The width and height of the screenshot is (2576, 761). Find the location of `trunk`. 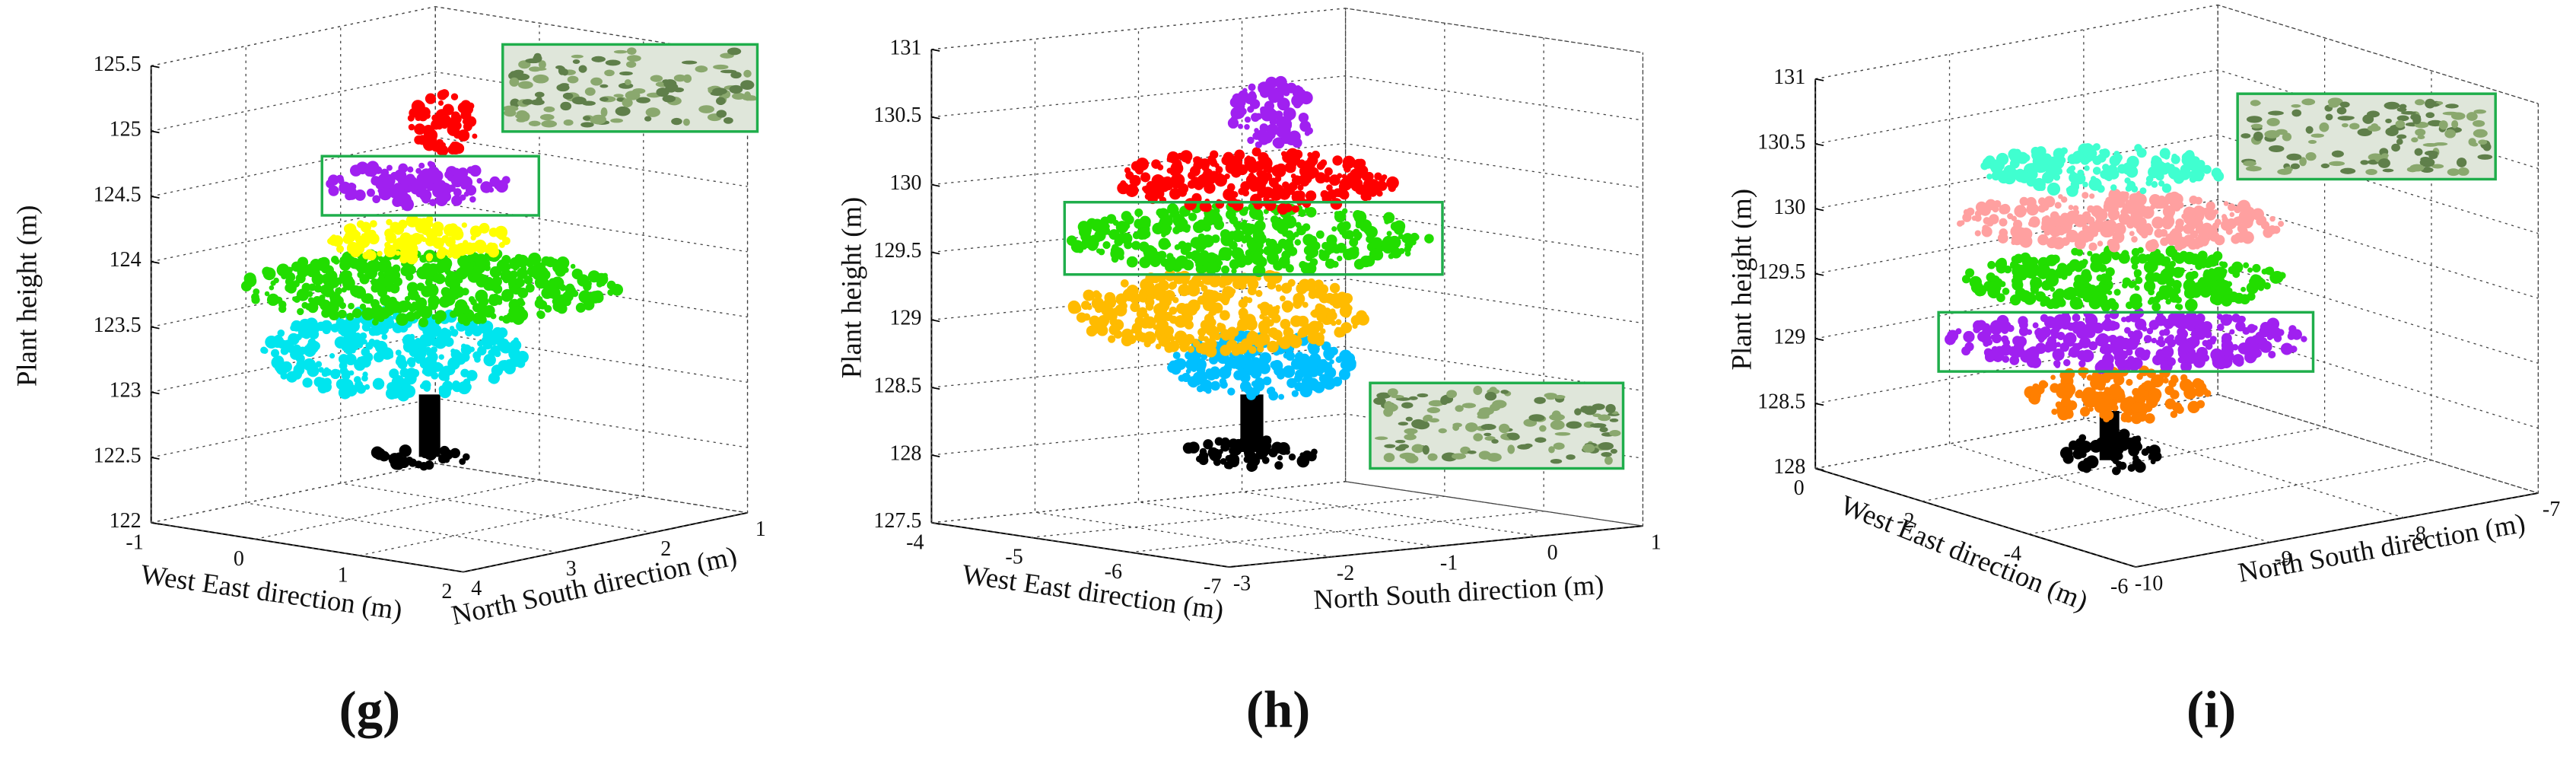

trunk is located at coordinates (429, 425).